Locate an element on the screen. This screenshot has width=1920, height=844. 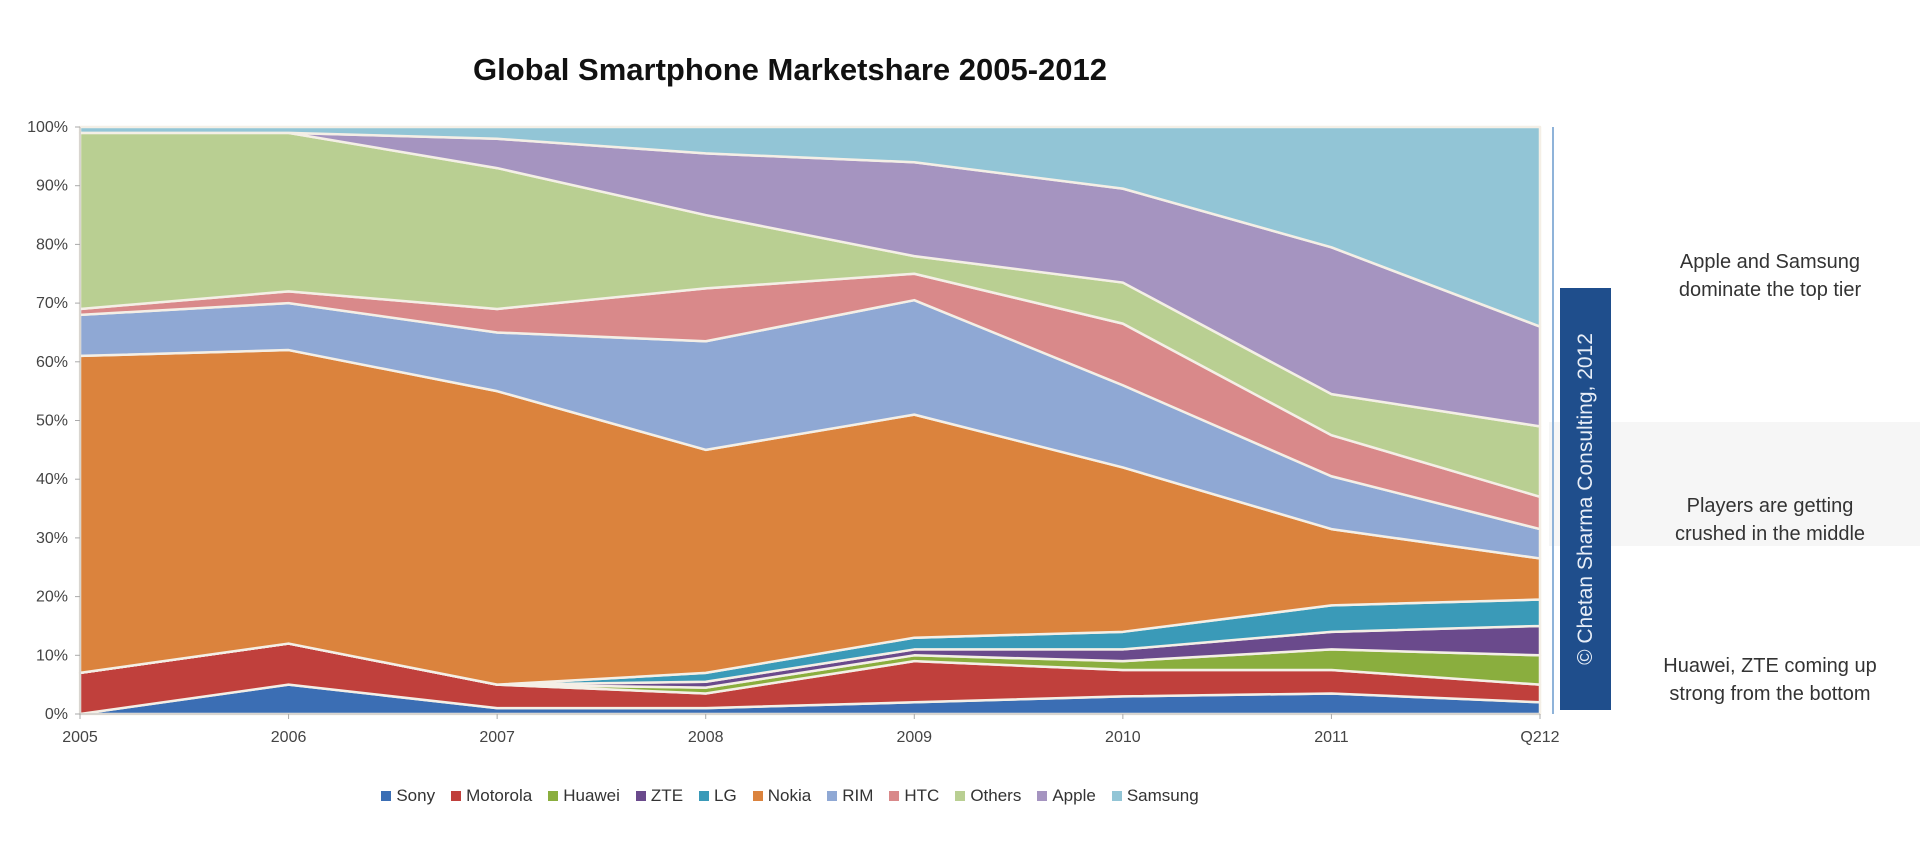
copyright-banner: © Chetan Sharma Consulting, 2012 is located at coordinates (1585, 499).